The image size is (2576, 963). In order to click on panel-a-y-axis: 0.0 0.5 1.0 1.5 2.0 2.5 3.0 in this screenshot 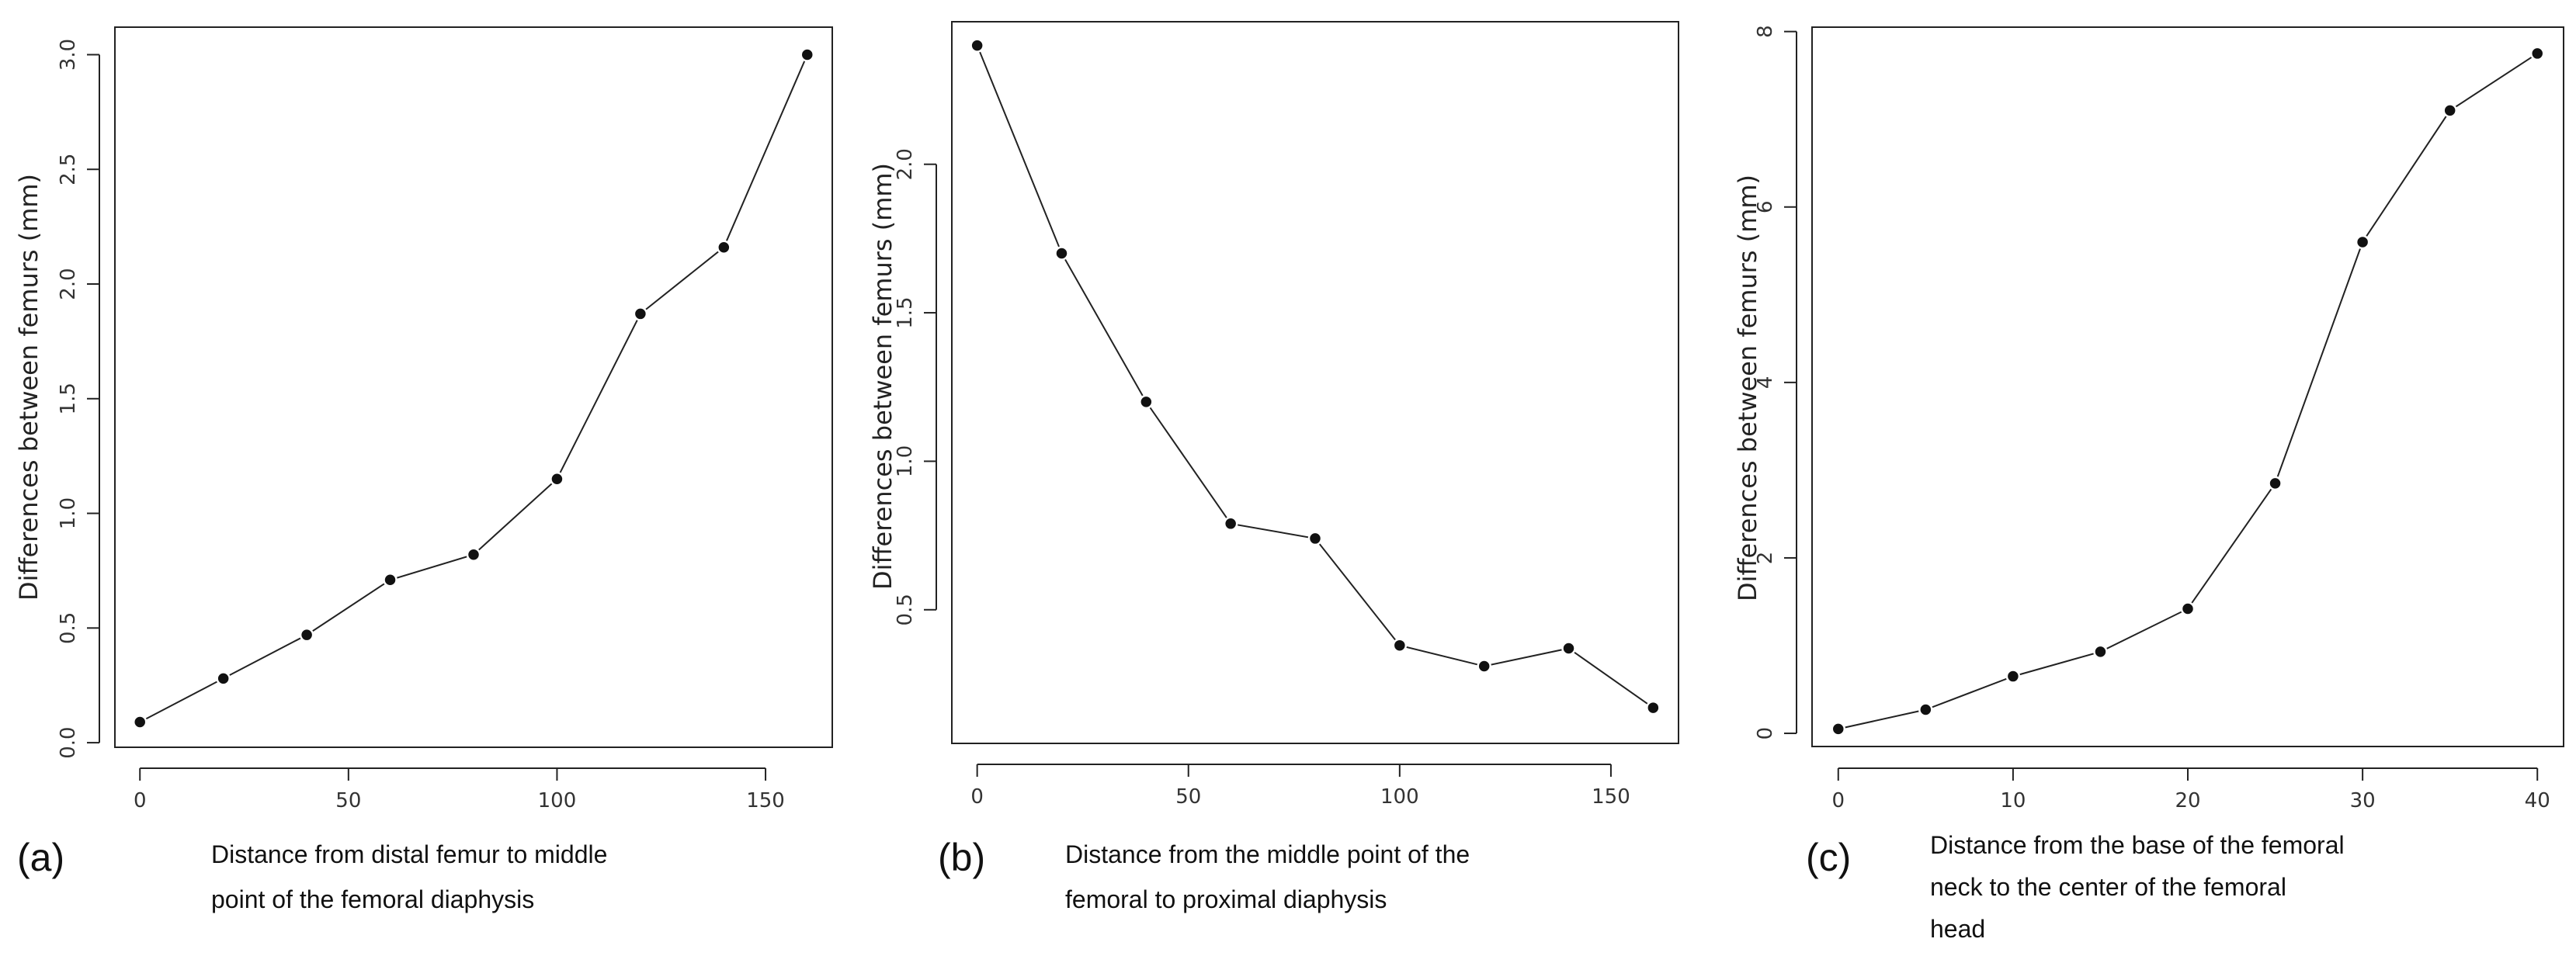, I will do `click(78, 399)`.